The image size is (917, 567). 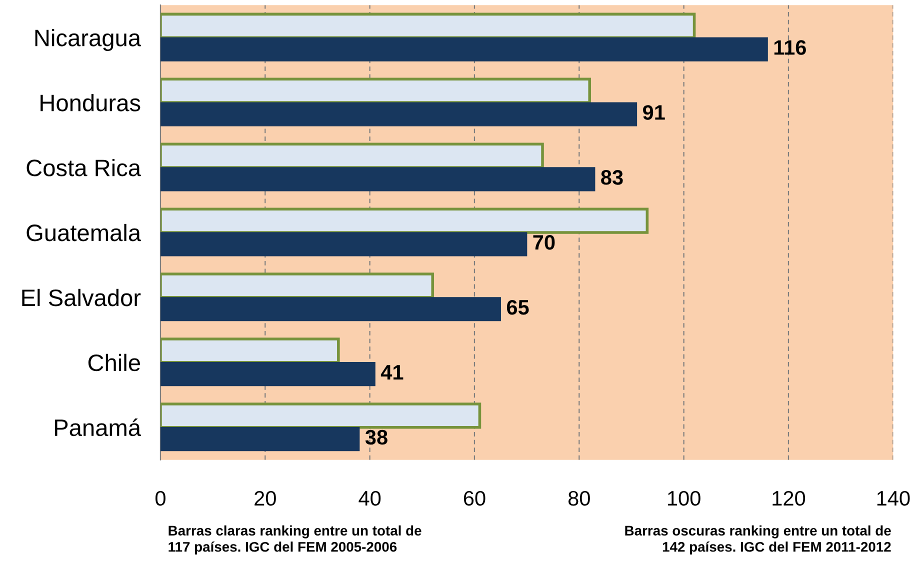 What do you see at coordinates (544, 242) in the screenshot?
I see `data-label: 70` at bounding box center [544, 242].